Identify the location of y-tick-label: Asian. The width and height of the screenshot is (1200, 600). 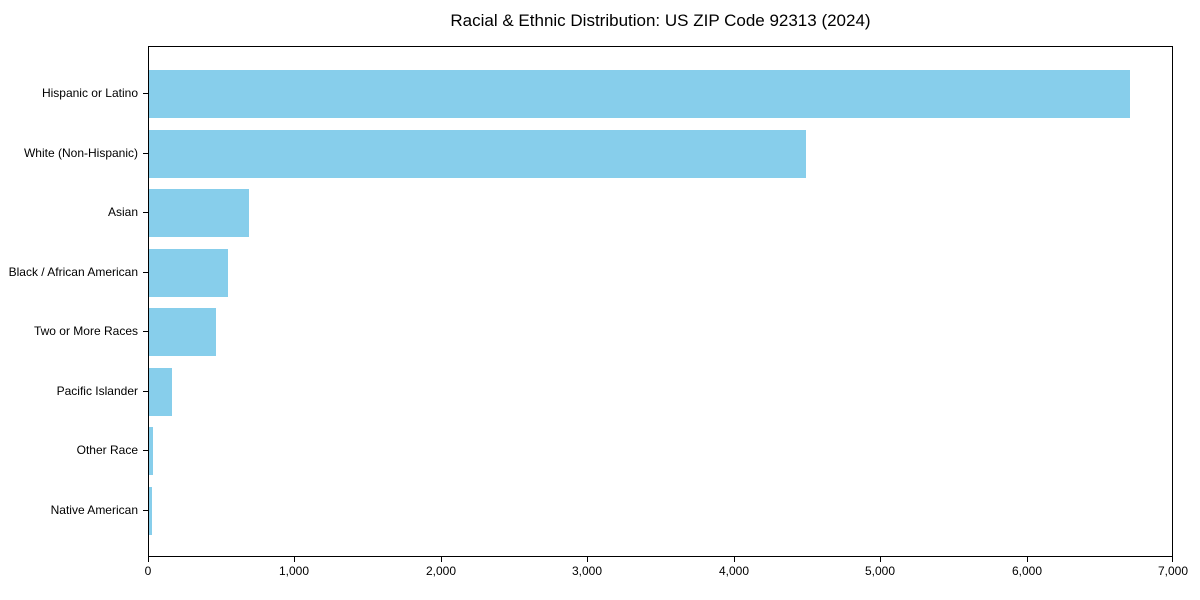
(122, 212).